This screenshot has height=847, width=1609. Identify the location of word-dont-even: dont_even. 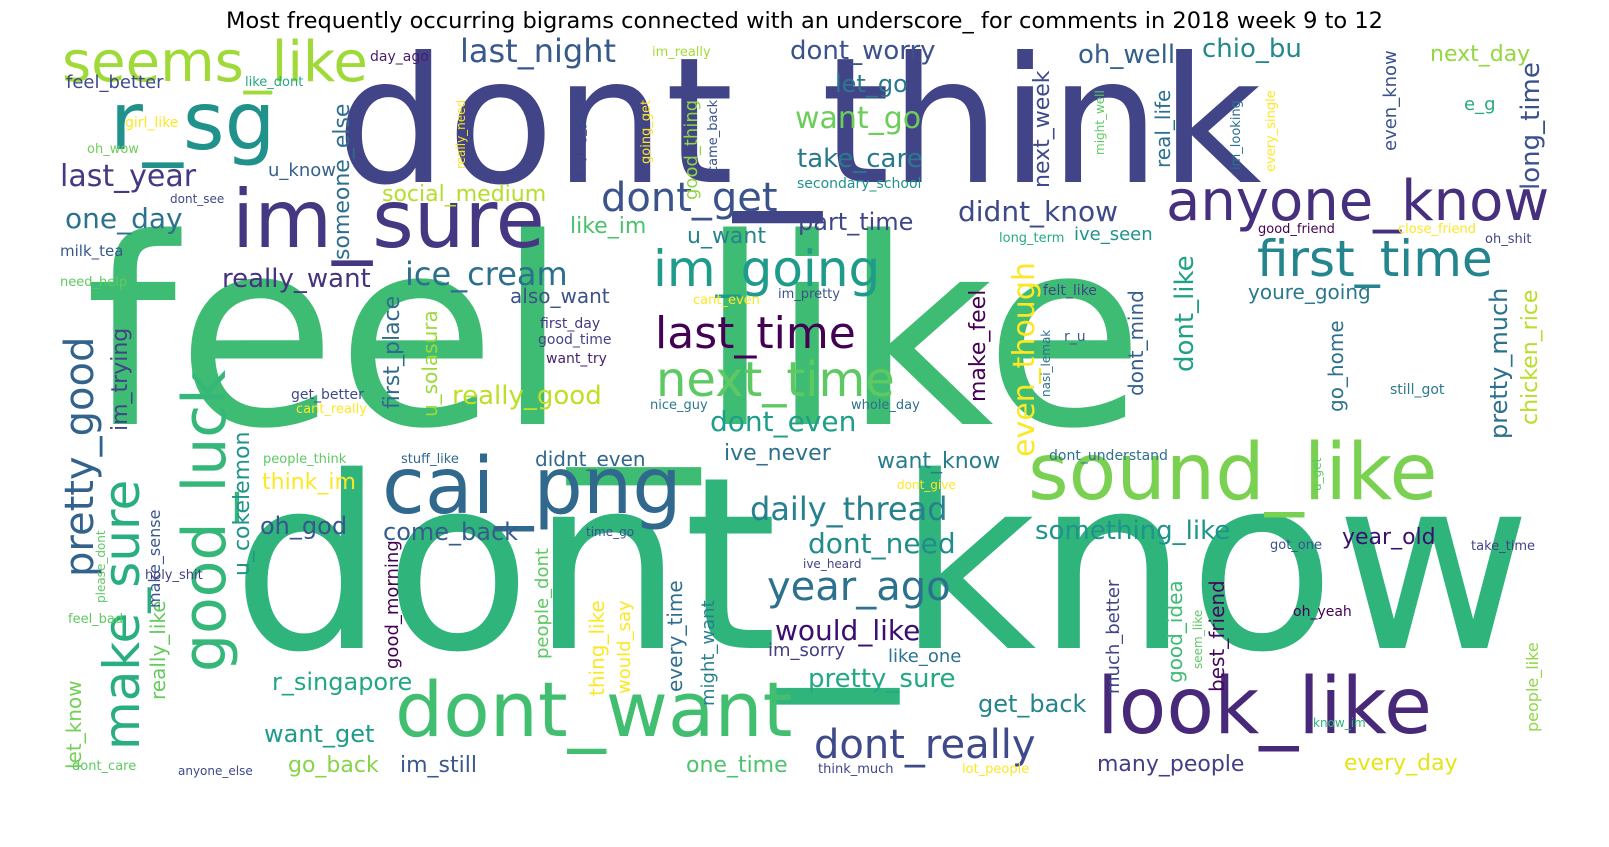
(783, 421).